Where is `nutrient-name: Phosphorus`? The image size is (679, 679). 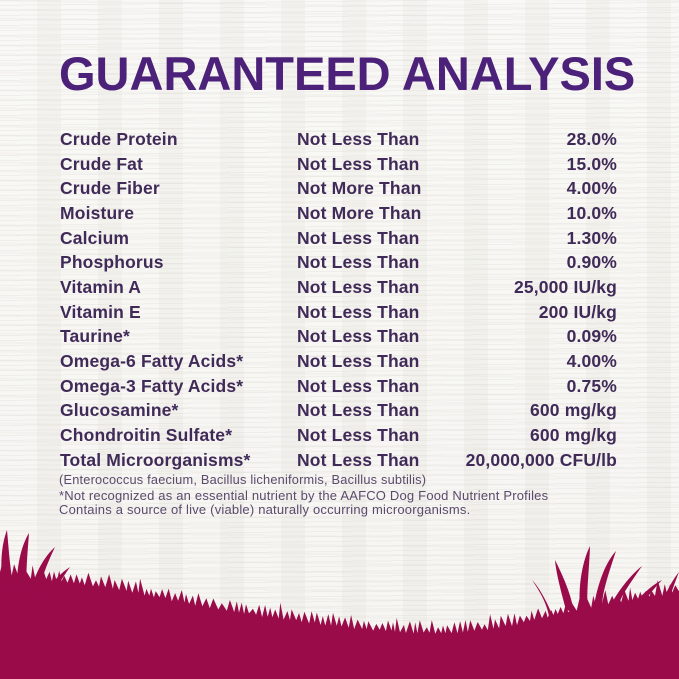
nutrient-name: Phosphorus is located at coordinates (112, 262).